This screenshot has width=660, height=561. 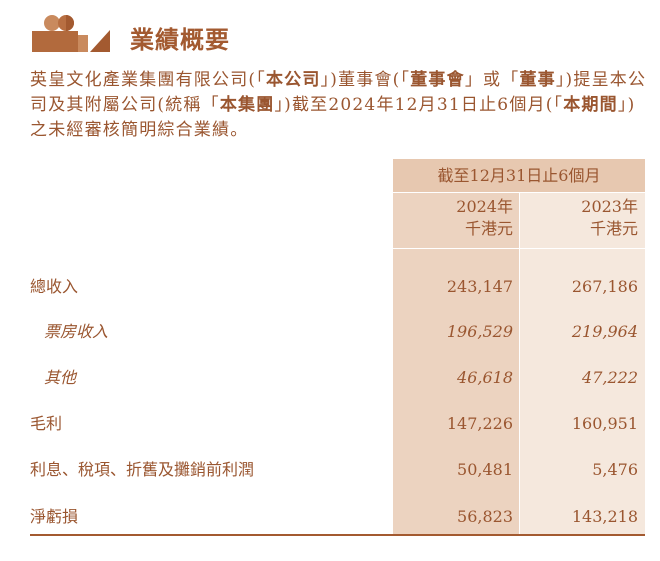 I want to click on value-2024: 56,823, so click(x=485, y=516).